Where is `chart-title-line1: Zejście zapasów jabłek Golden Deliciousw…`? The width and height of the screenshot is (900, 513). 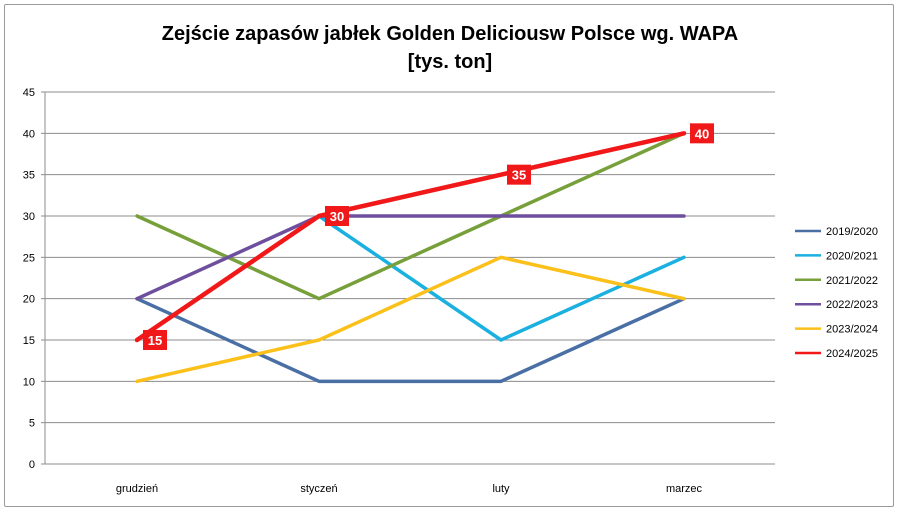
chart-title-line1: Zejście zapasów jabłek Golden Deliciousw… is located at coordinates (450, 34).